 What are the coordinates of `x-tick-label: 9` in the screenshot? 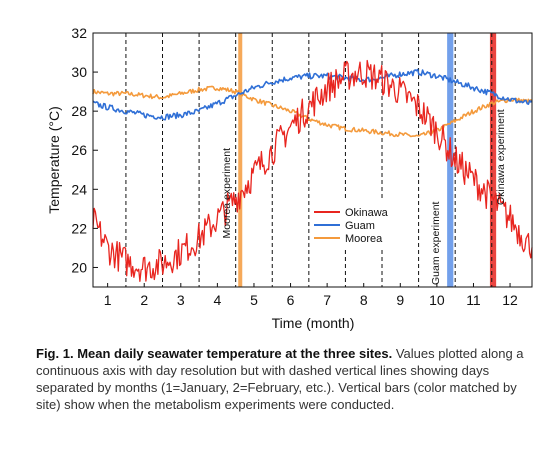 It's located at (400, 300).